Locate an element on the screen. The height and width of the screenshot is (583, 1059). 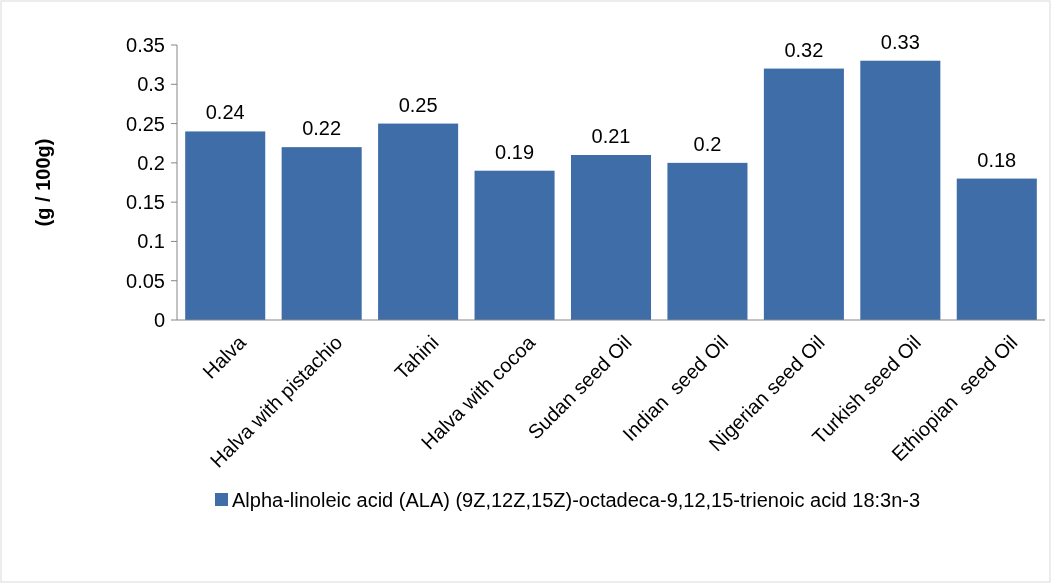
y-tick-label: 0.15 is located at coordinates (145, 202).